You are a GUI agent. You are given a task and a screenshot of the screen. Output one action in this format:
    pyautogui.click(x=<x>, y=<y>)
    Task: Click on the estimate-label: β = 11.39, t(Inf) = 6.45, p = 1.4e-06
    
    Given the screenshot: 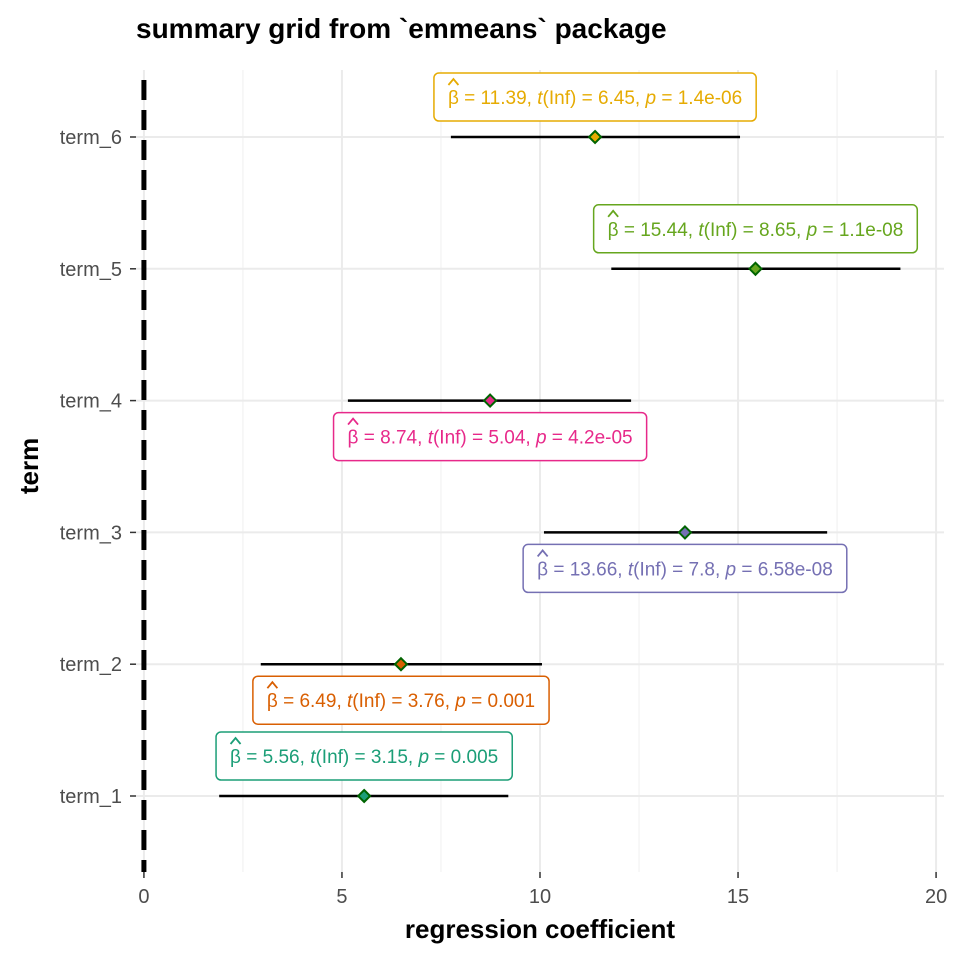 What is the action you would take?
    pyautogui.click(x=595, y=97)
    